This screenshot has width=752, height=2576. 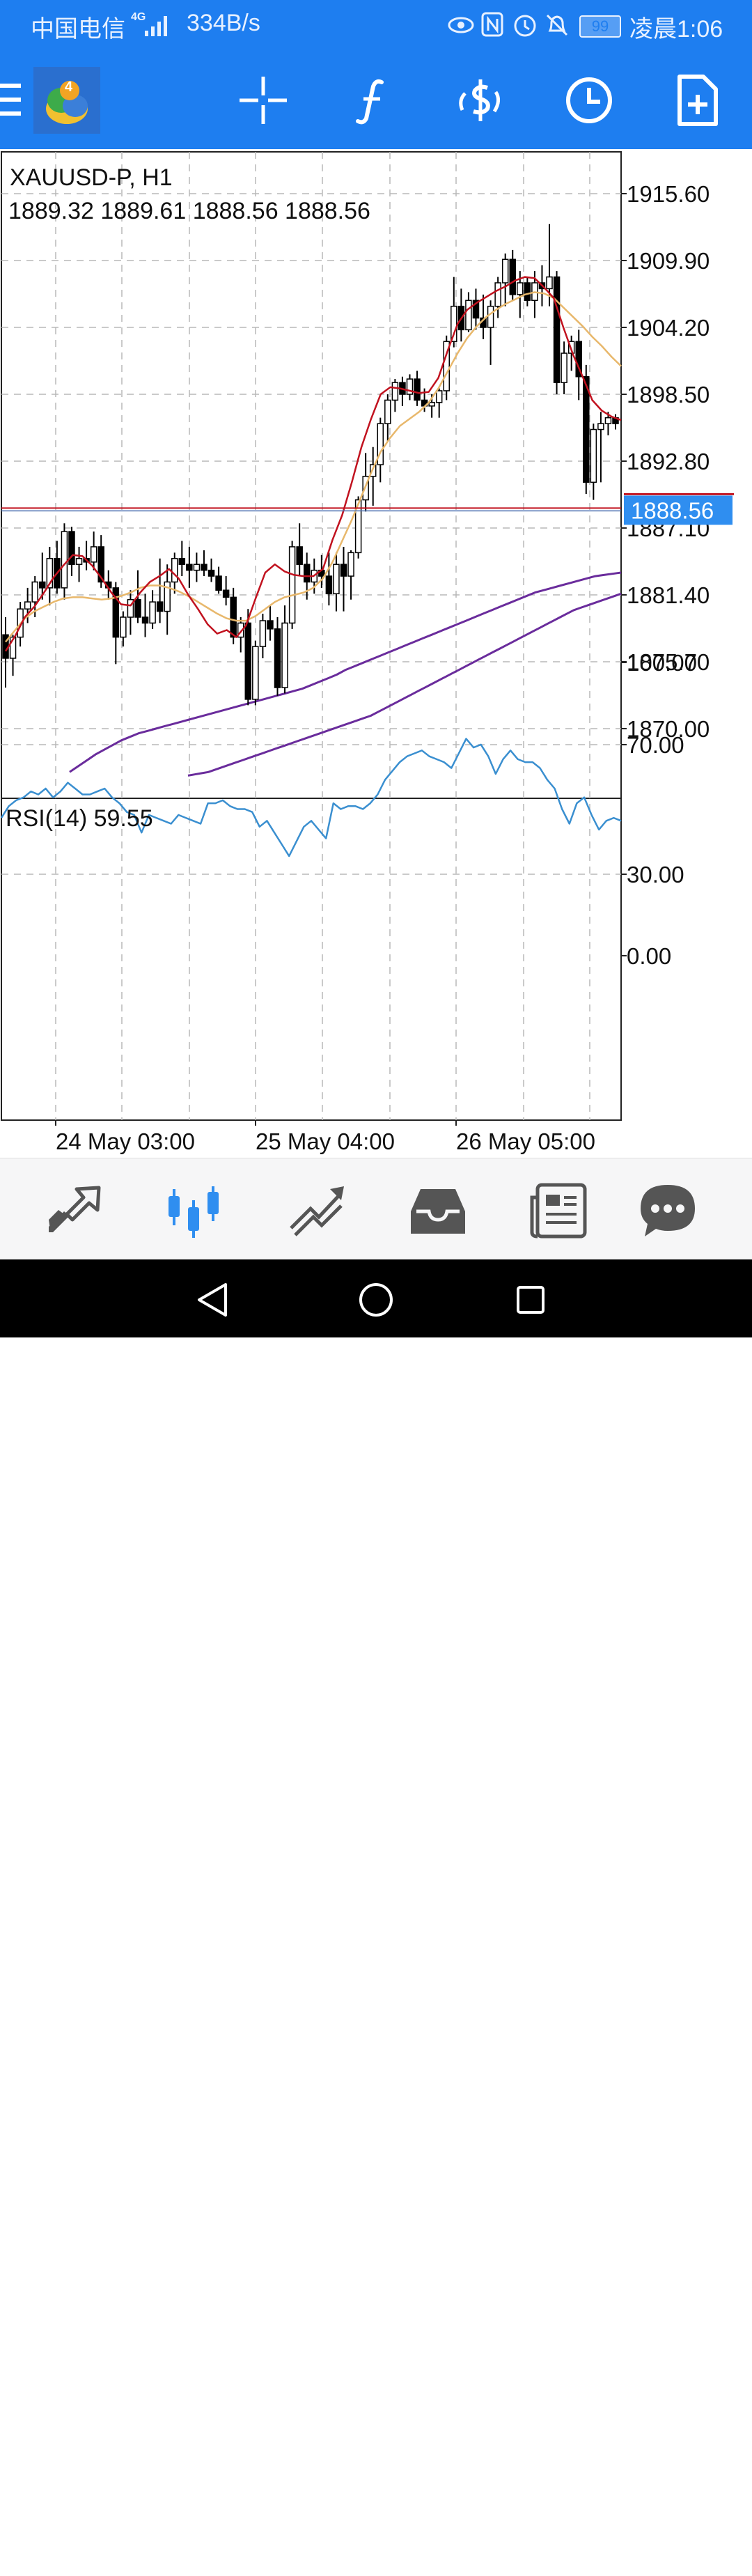 I want to click on ma-fast-line, so click(x=313, y=464).